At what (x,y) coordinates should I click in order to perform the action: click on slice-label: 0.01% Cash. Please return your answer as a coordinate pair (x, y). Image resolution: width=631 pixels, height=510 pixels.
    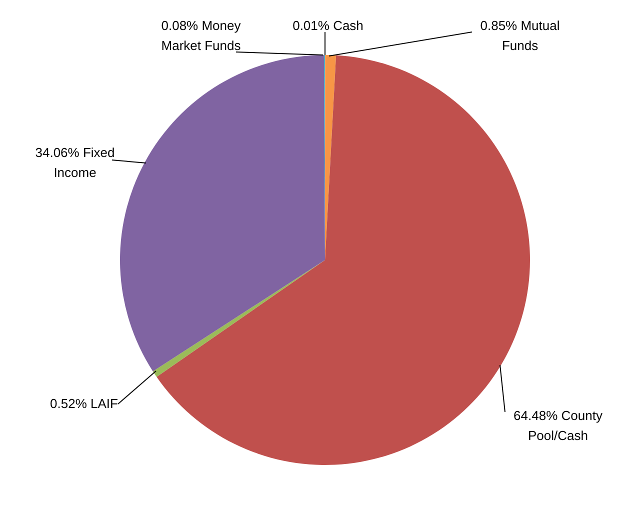
    Looking at the image, I should click on (328, 25).